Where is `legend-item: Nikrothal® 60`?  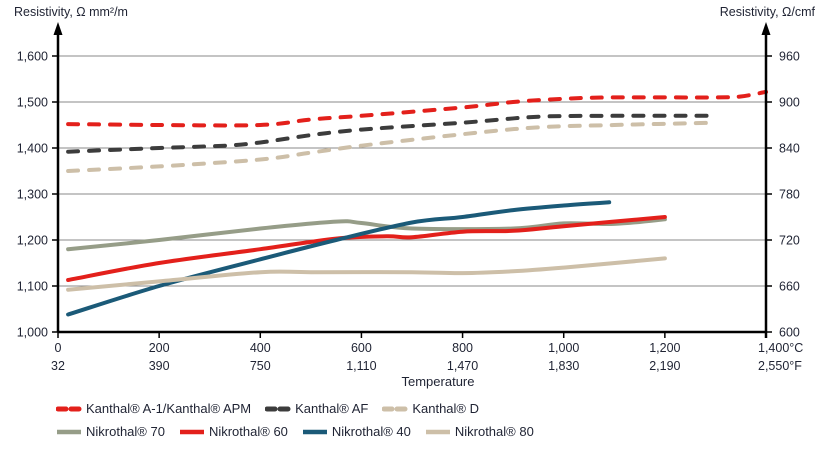
legend-item: Nikrothal® 60 is located at coordinates (233, 431).